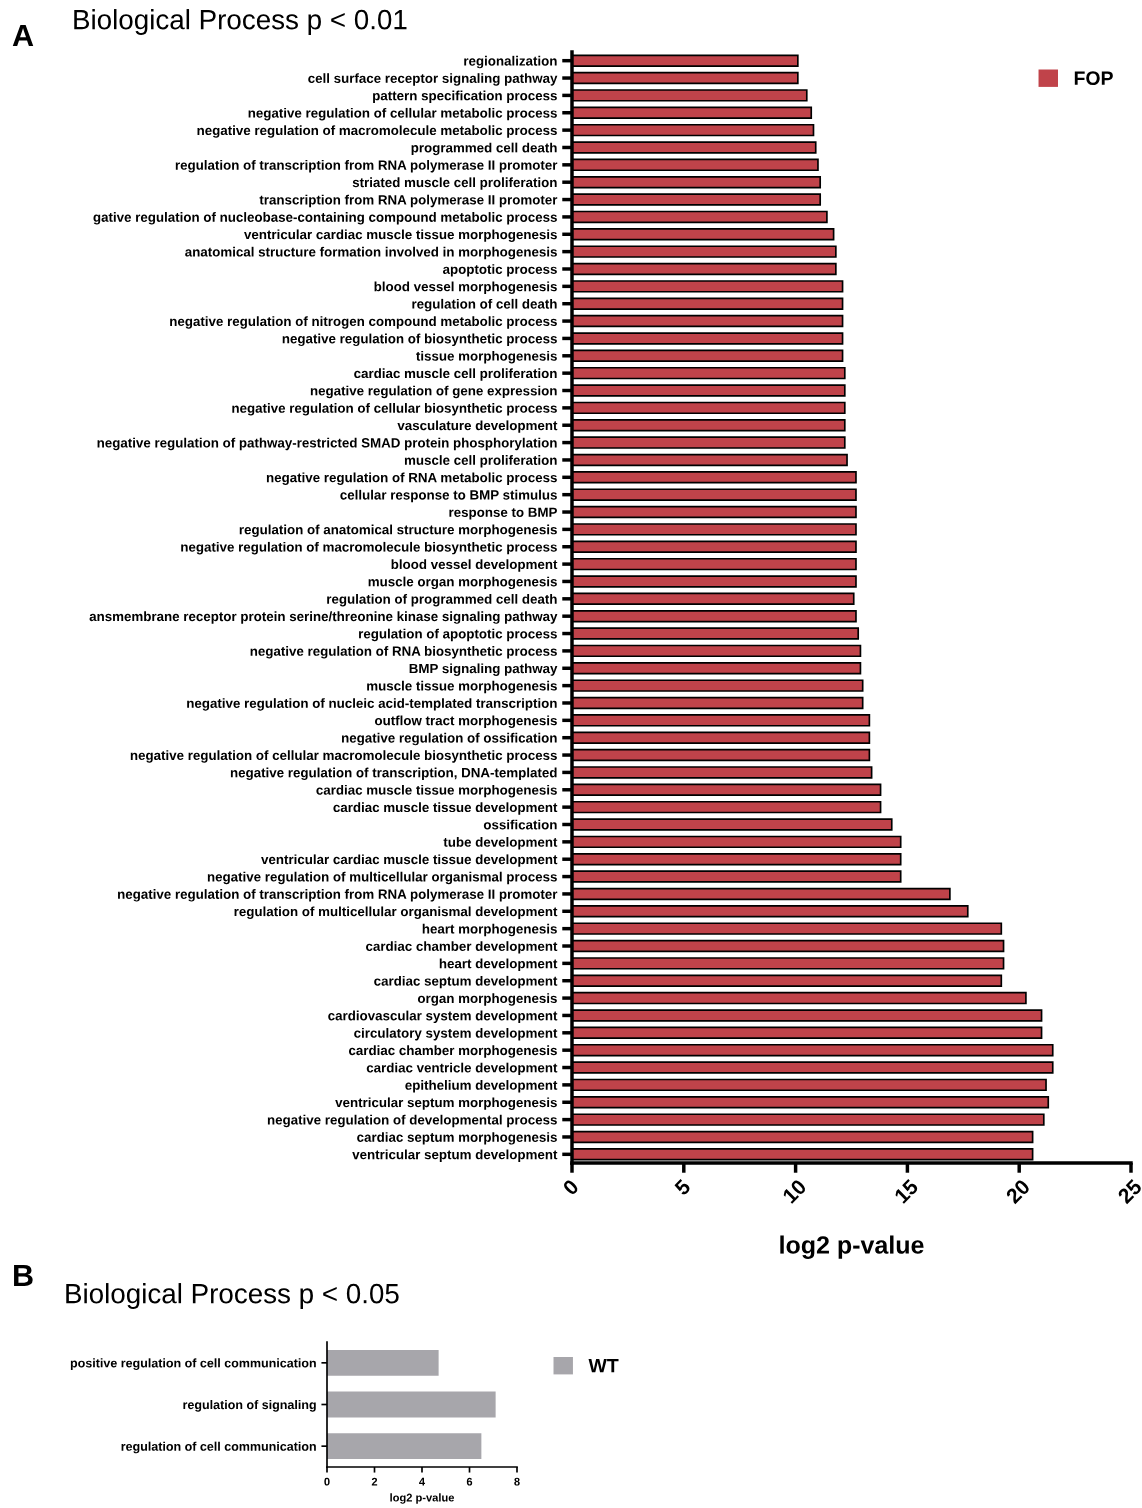 This screenshot has width=1142, height=1508. I want to click on y-tick-label: ventricular cardiac muscle tissue morphogenesis, so click(400, 235).